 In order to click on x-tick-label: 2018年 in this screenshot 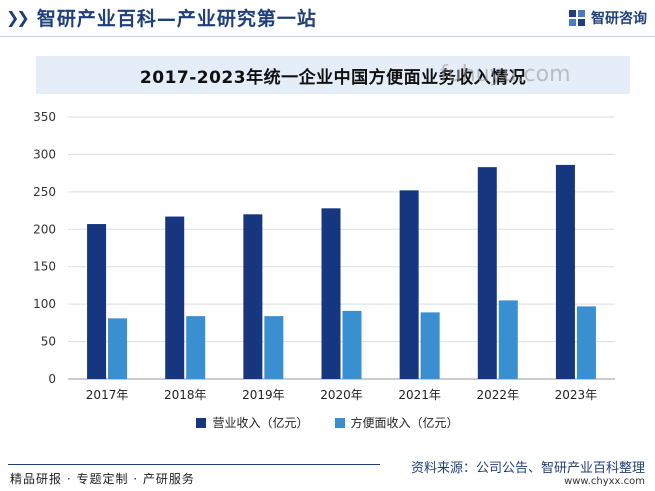, I will do `click(185, 395)`.